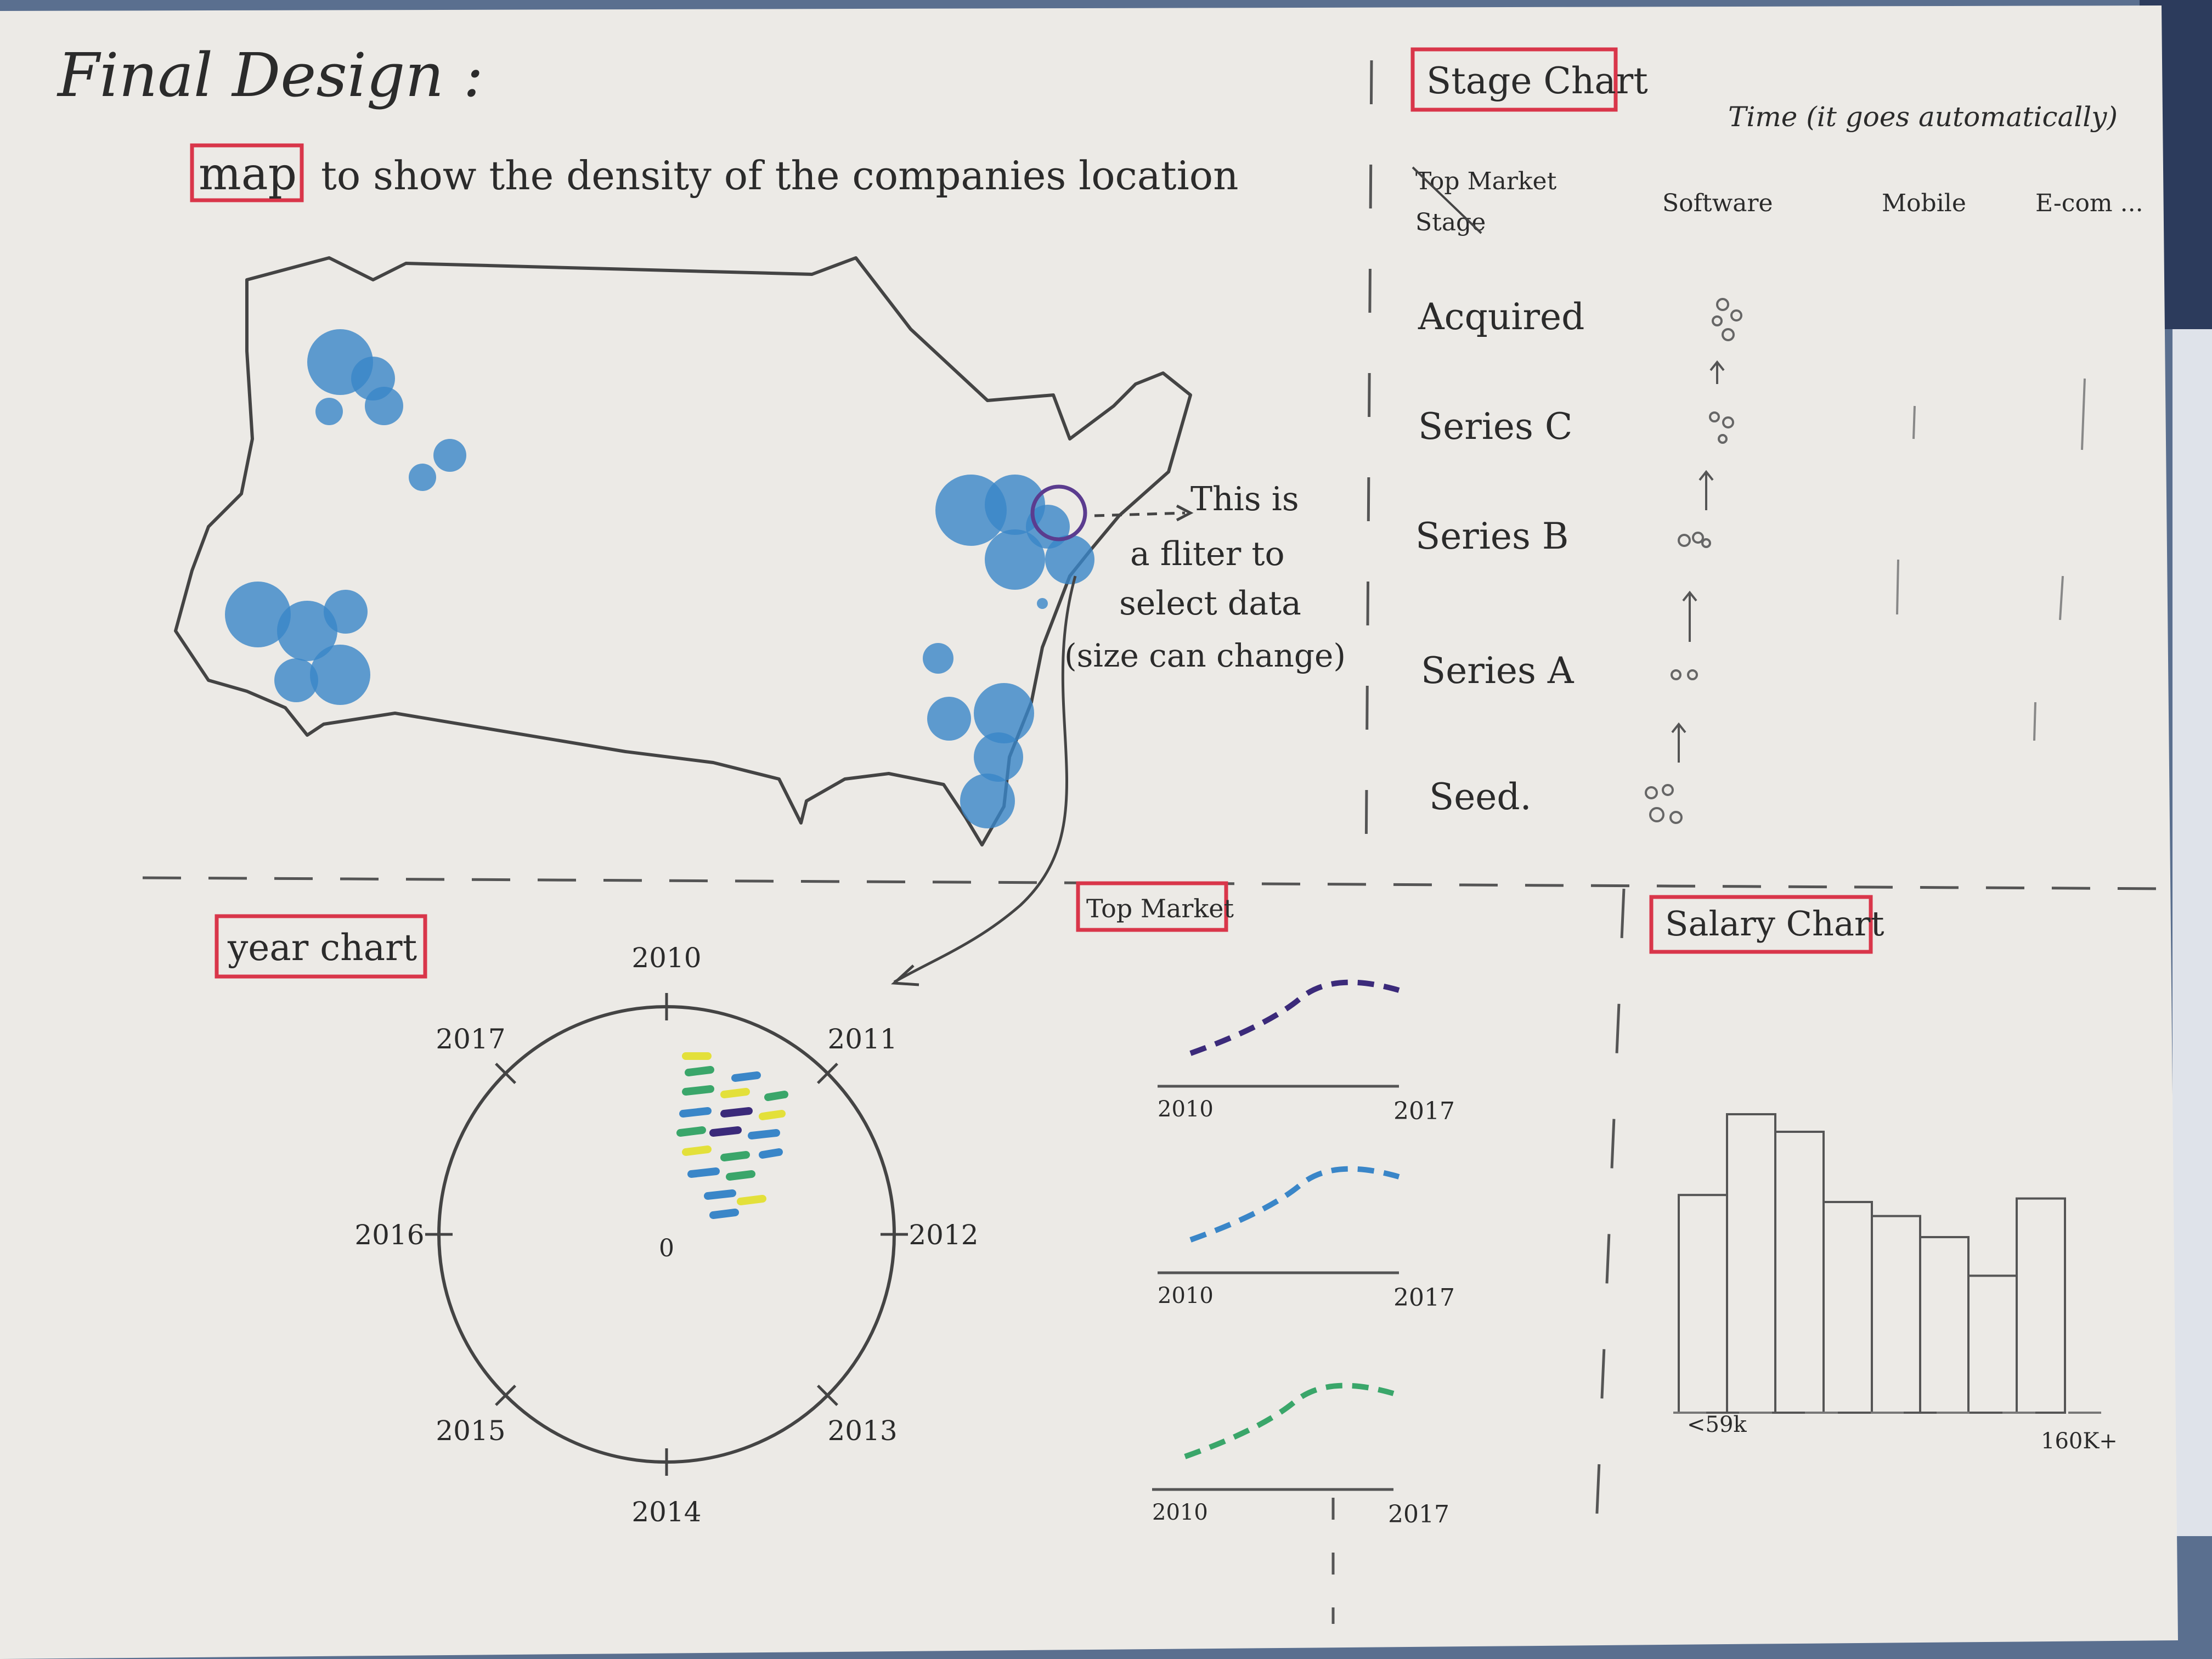 This screenshot has width=2212, height=1659. Describe the element at coordinates (1058, 512) in the screenshot. I see `filter-circle` at that location.